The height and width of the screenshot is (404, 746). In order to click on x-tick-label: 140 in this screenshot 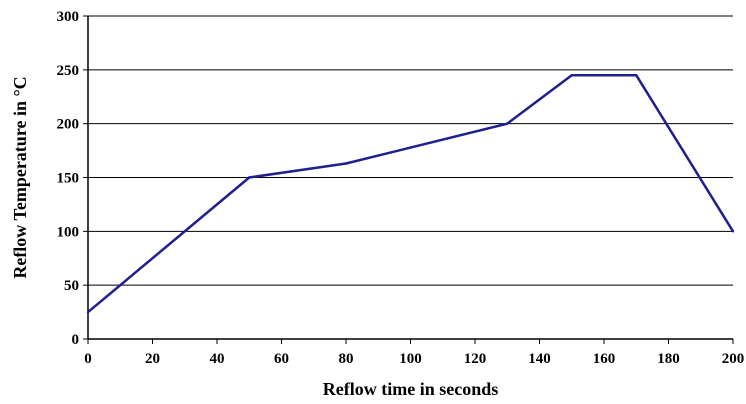, I will do `click(539, 359)`.